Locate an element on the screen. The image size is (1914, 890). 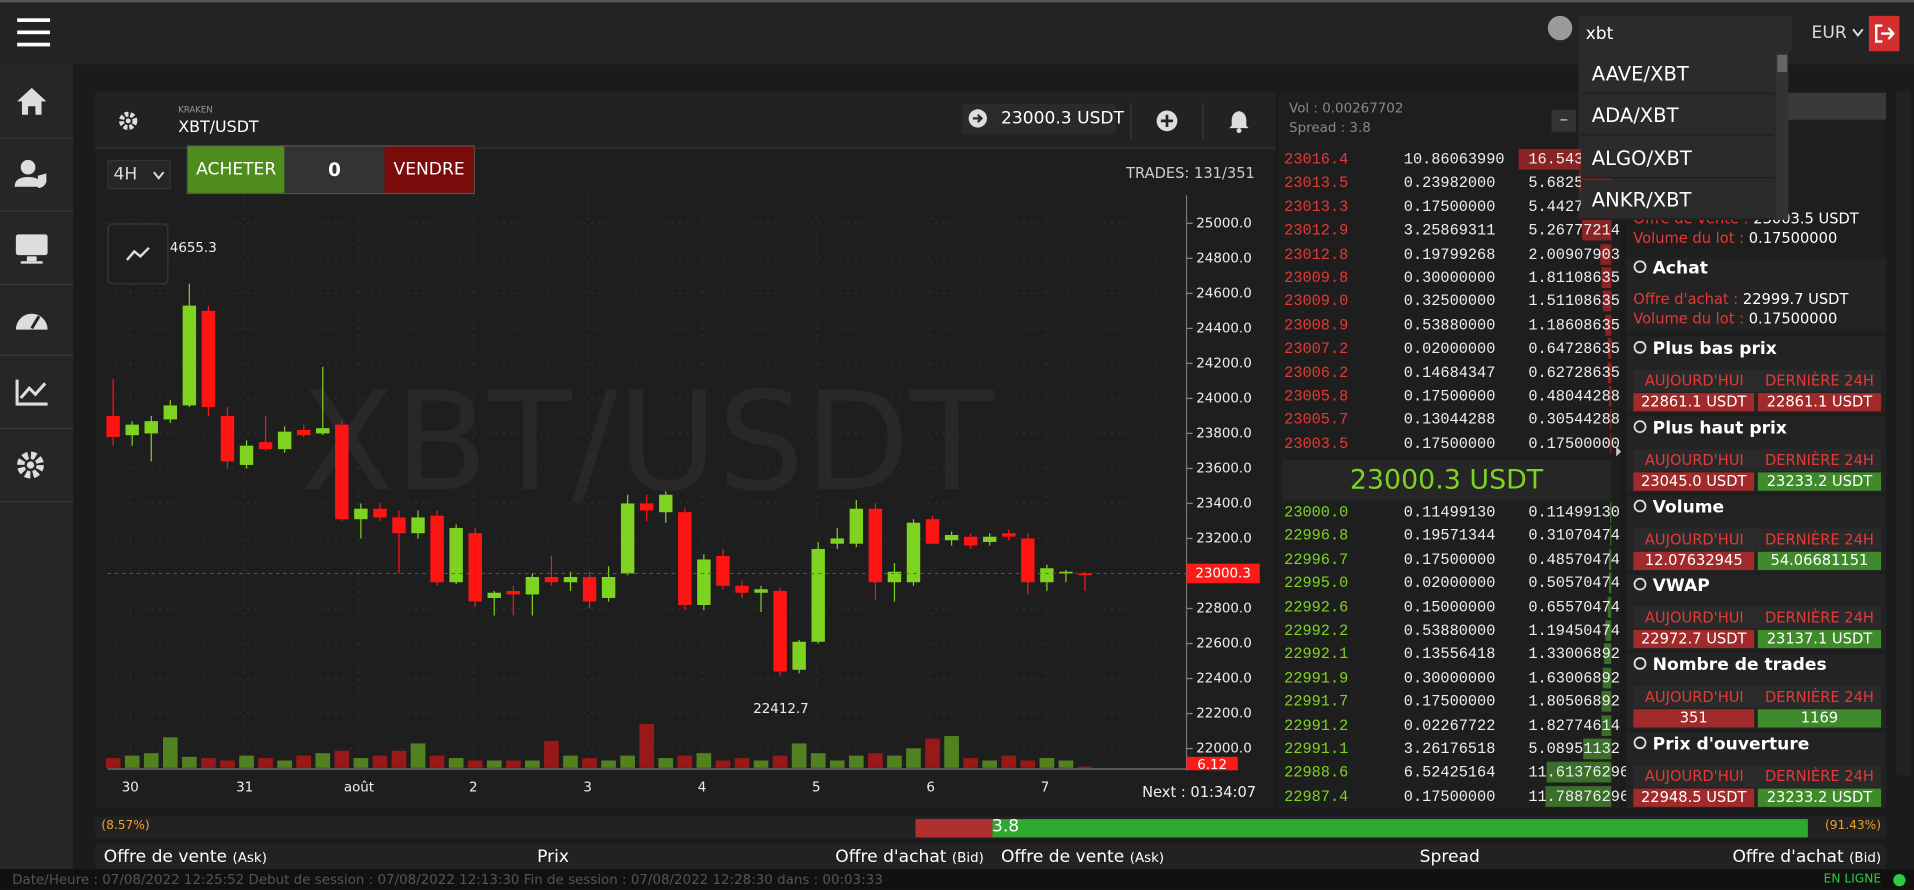
timeframe: 4H is located at coordinates (125, 174).